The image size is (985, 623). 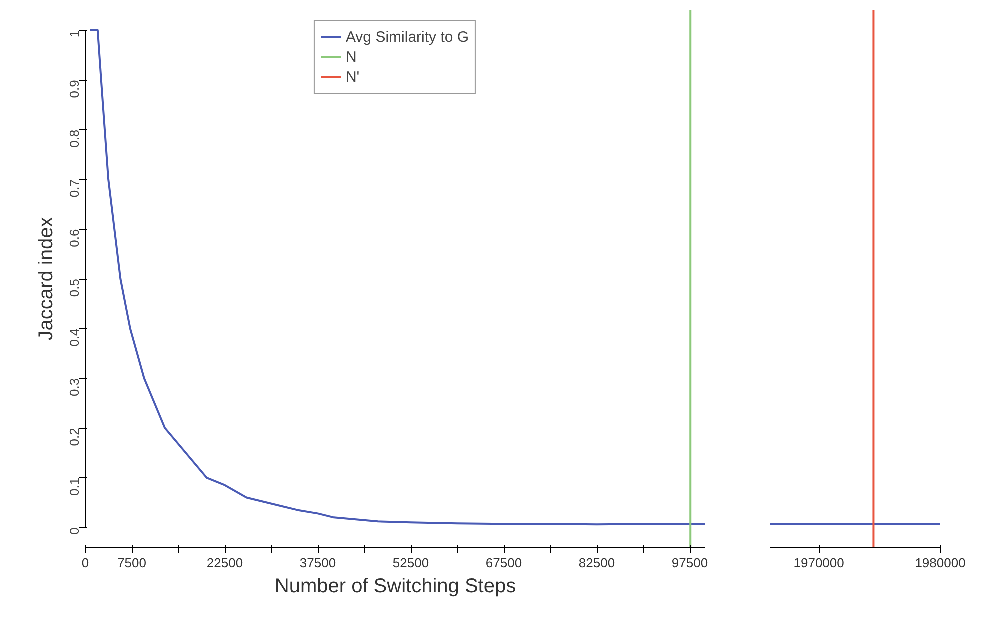 What do you see at coordinates (225, 563) in the screenshot?
I see `x-tick-label: 22500` at bounding box center [225, 563].